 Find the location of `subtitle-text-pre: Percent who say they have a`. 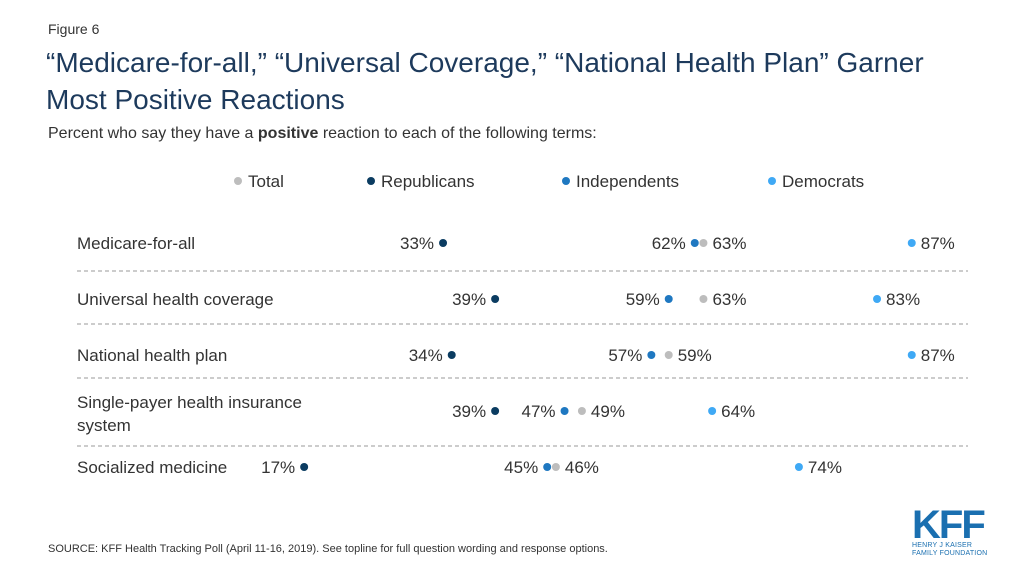

subtitle-text-pre: Percent who say they have a is located at coordinates (153, 133).